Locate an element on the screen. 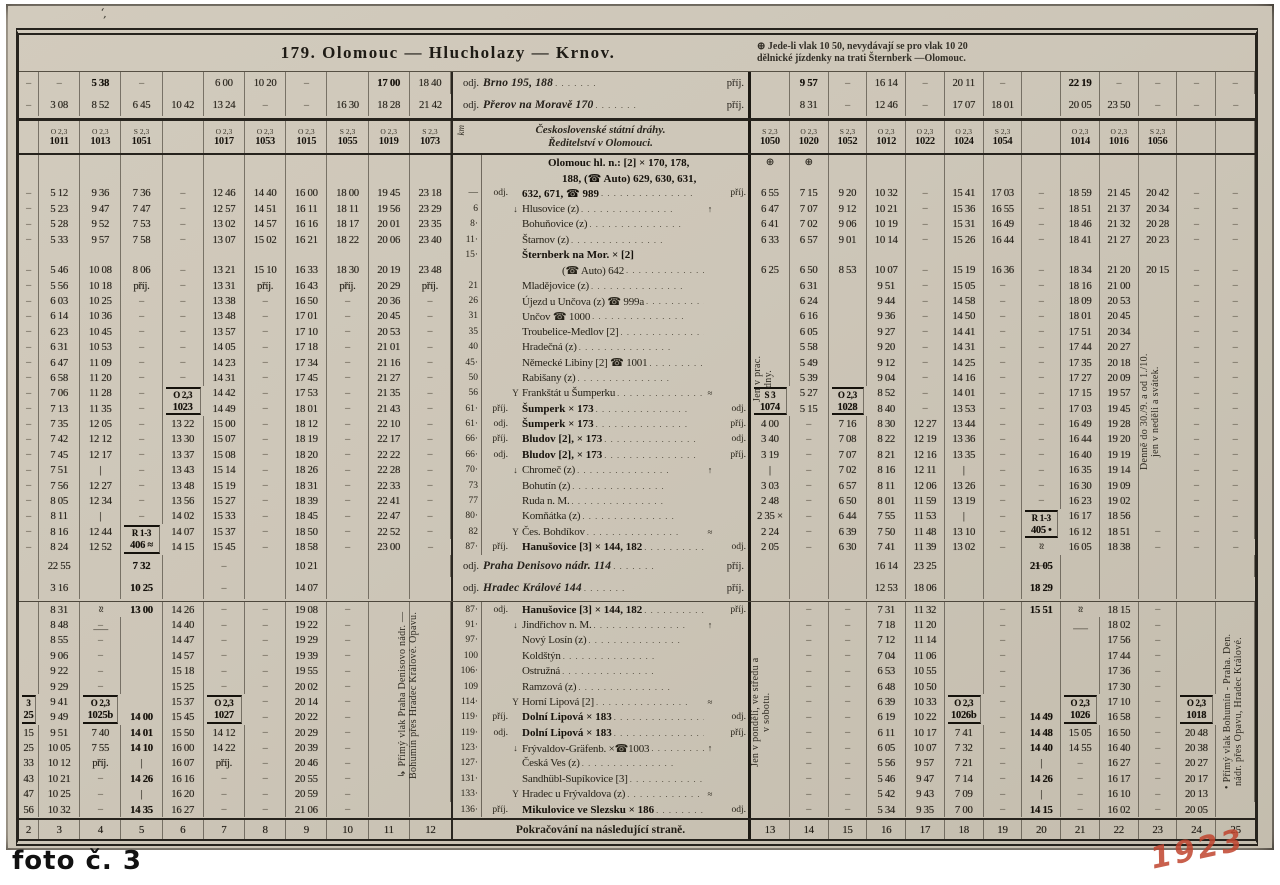 This screenshot has height=885, width=1280. time-cell: příj. is located at coordinates (266, 286).